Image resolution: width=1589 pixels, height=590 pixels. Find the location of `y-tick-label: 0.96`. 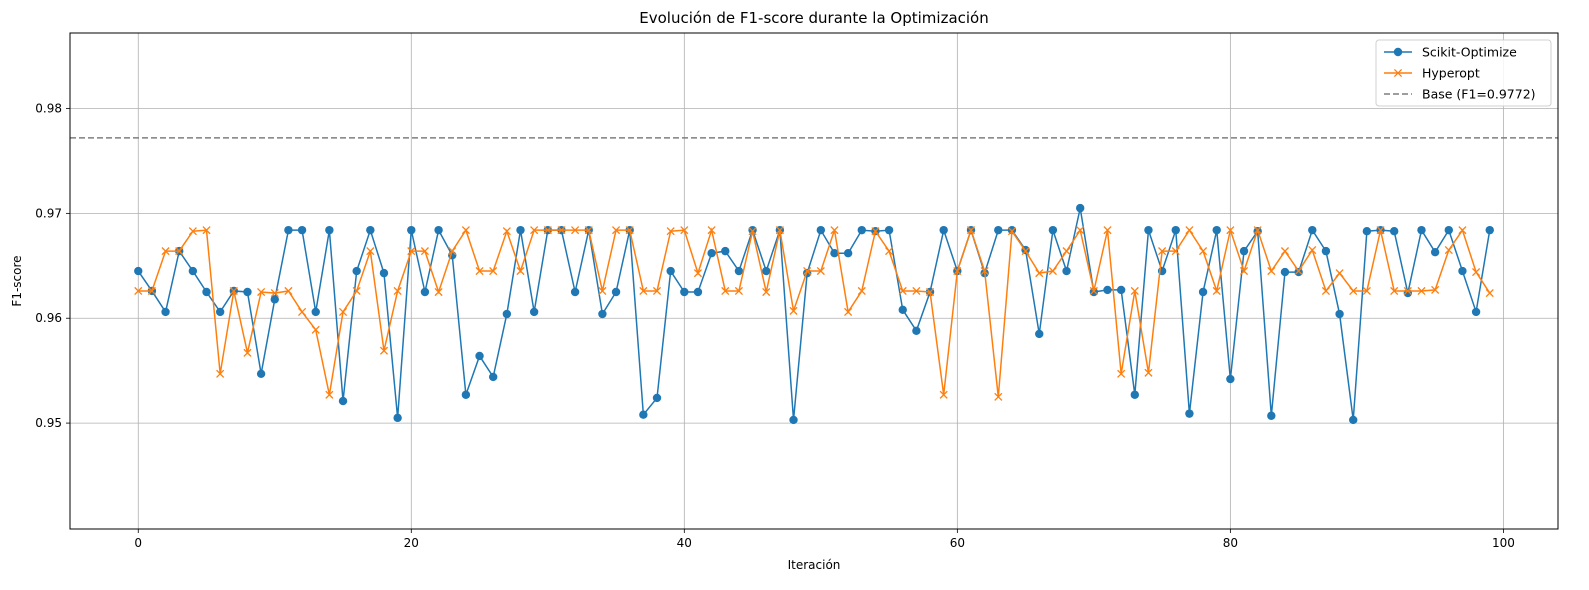

y-tick-label: 0.96 is located at coordinates (48, 318).